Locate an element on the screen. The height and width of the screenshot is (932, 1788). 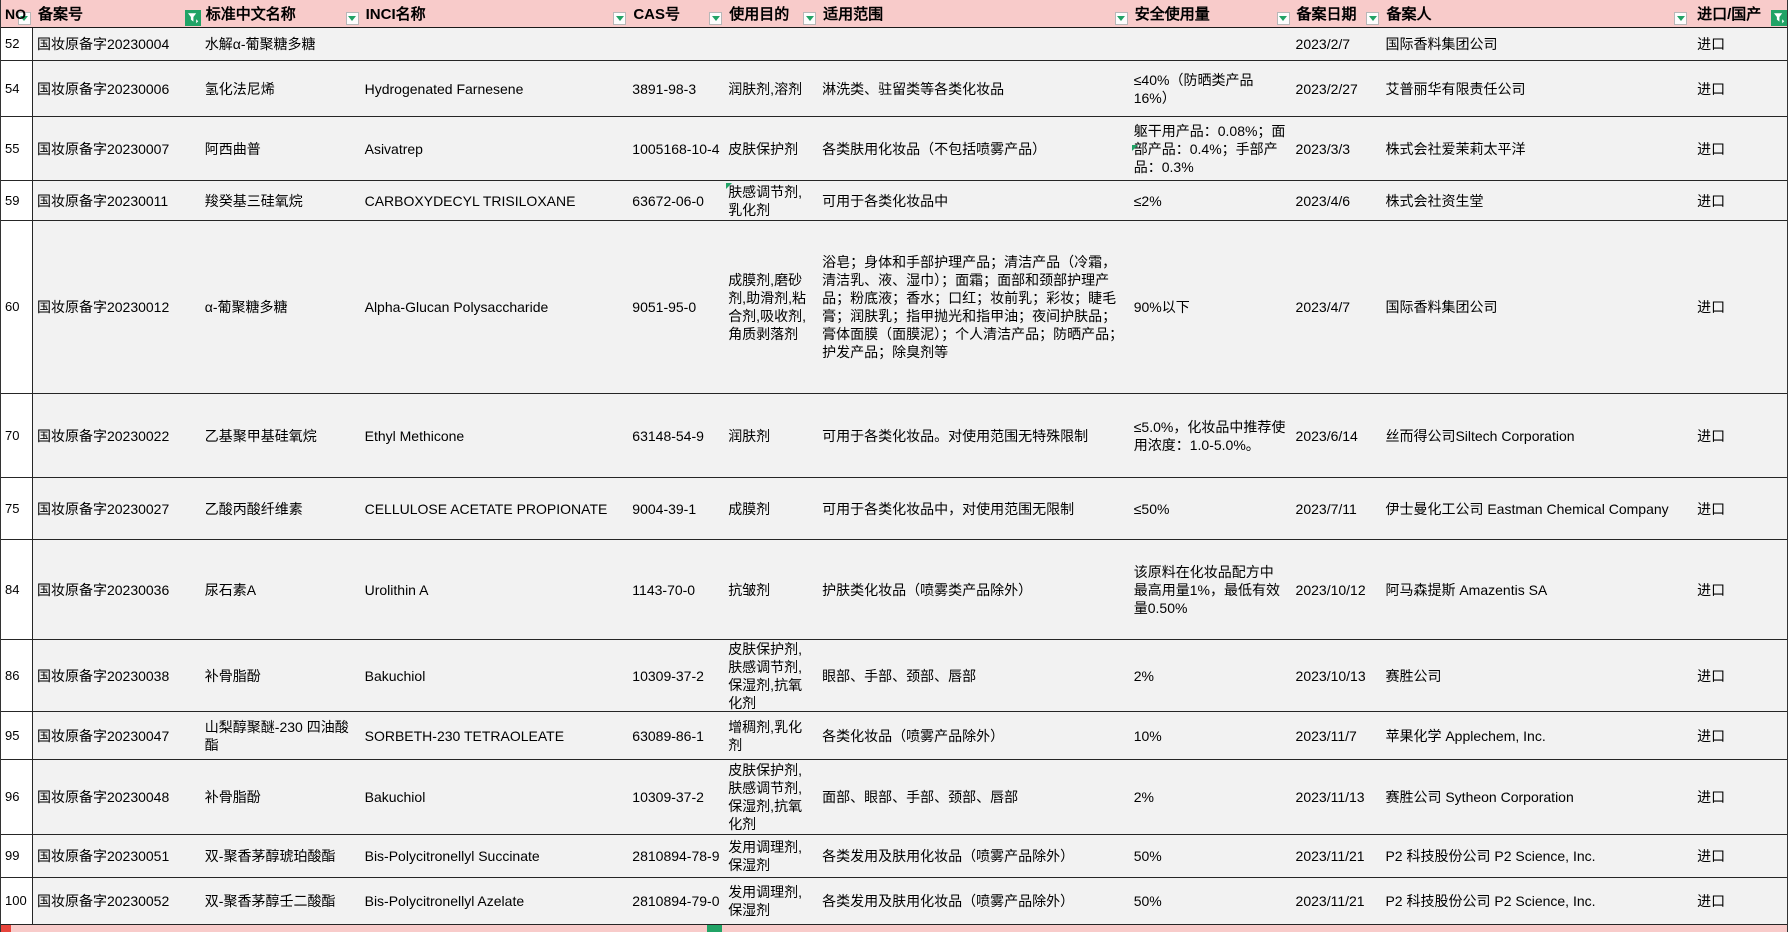
cell-filing-date: 2023/10/13 is located at coordinates (1330, 675).